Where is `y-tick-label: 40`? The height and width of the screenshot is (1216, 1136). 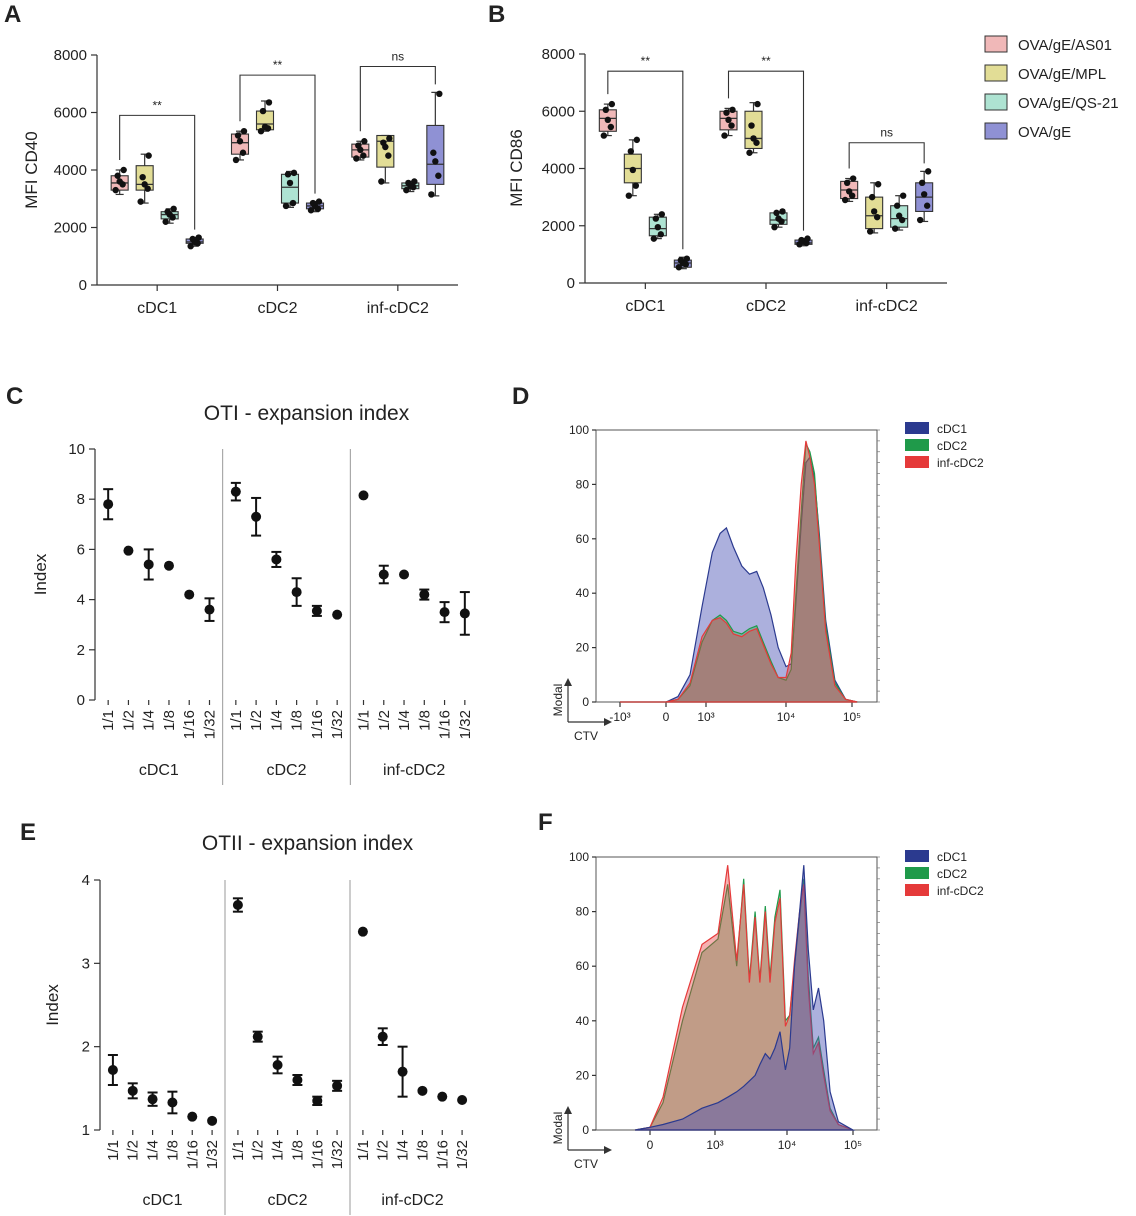 y-tick-label: 40 is located at coordinates (583, 1021).